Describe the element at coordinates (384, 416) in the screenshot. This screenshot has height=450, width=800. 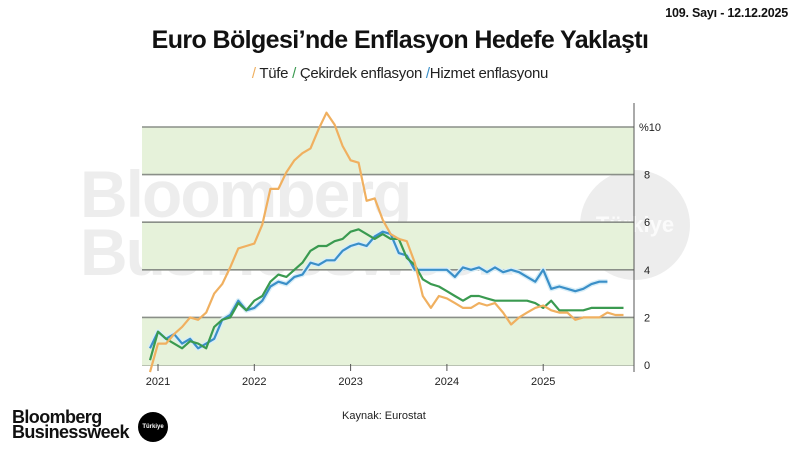
I see `source-note: Kaynak: Eurostat` at that location.